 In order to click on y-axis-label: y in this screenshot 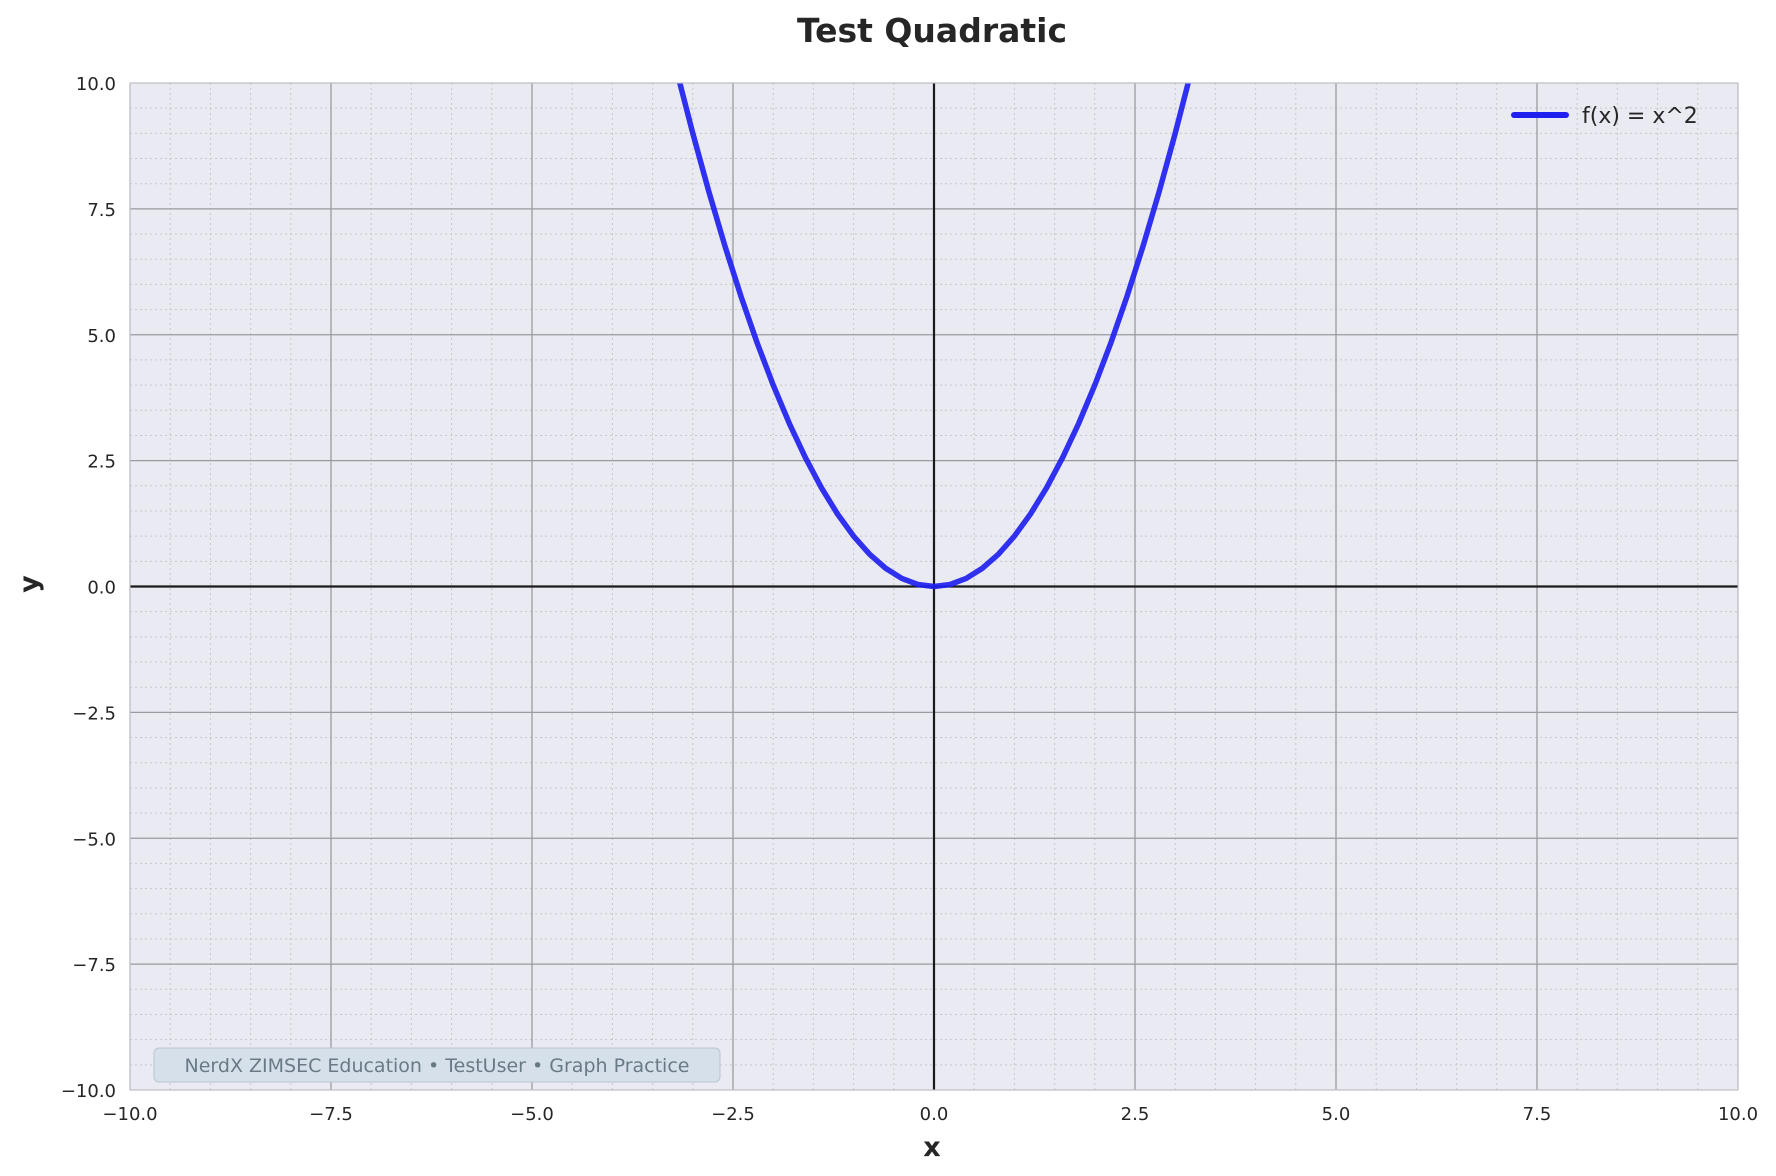, I will do `click(29, 584)`.